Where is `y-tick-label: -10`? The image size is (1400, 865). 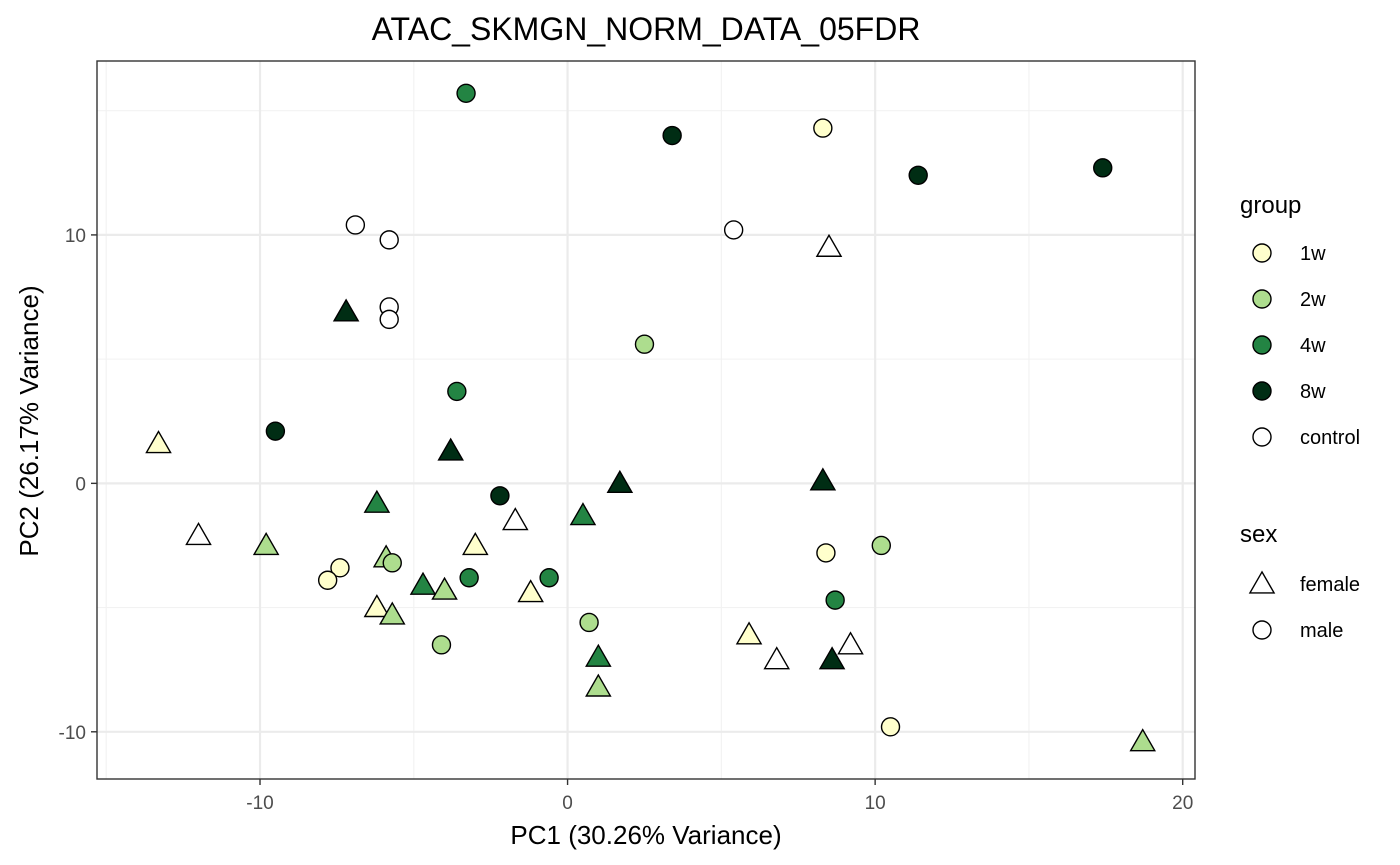 y-tick-label: -10 is located at coordinates (72, 733).